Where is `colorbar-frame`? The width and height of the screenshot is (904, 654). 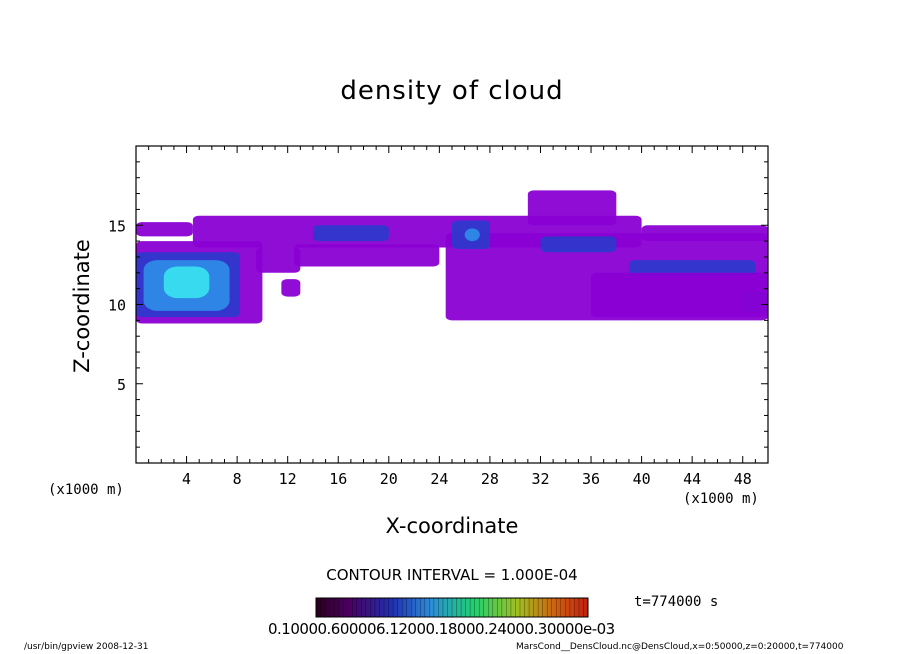 colorbar-frame is located at coordinates (452, 607).